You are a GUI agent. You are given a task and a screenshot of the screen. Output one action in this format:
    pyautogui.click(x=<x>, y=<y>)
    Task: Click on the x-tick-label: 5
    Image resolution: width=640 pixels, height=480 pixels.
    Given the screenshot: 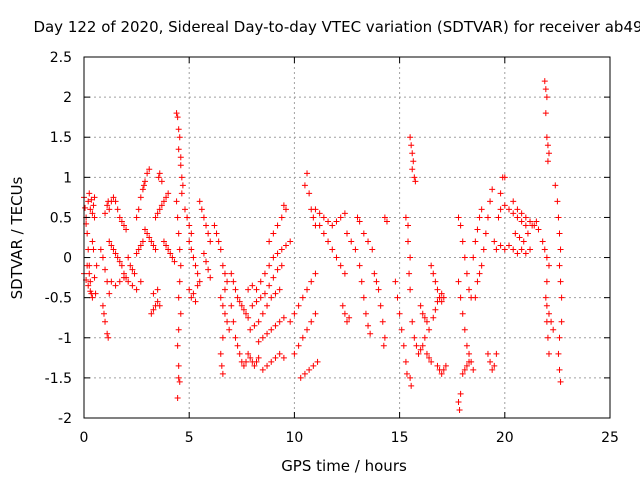 What is the action you would take?
    pyautogui.click(x=189, y=438)
    